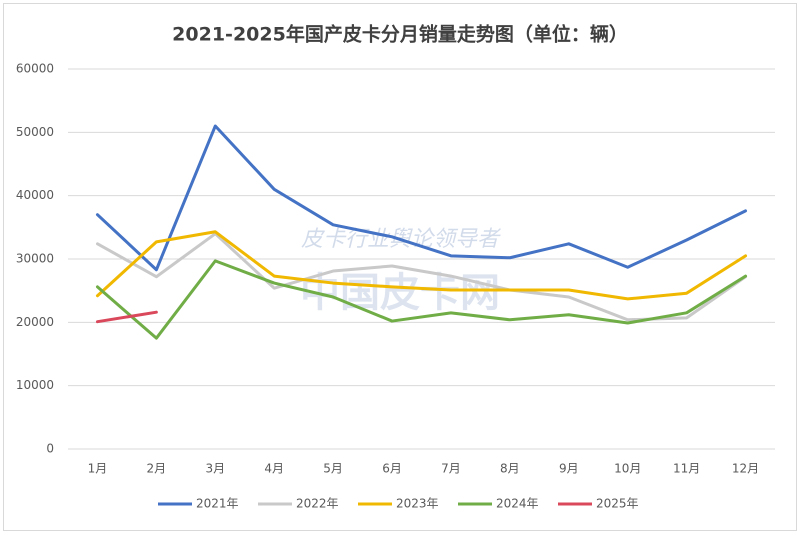 This screenshot has height=534, width=800. I want to click on x-tick-label: 6月, so click(392, 469).